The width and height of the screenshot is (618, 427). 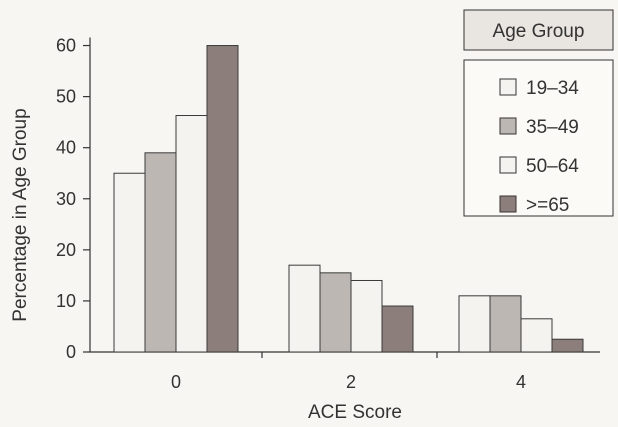 I want to click on legend-box, so click(x=538, y=138).